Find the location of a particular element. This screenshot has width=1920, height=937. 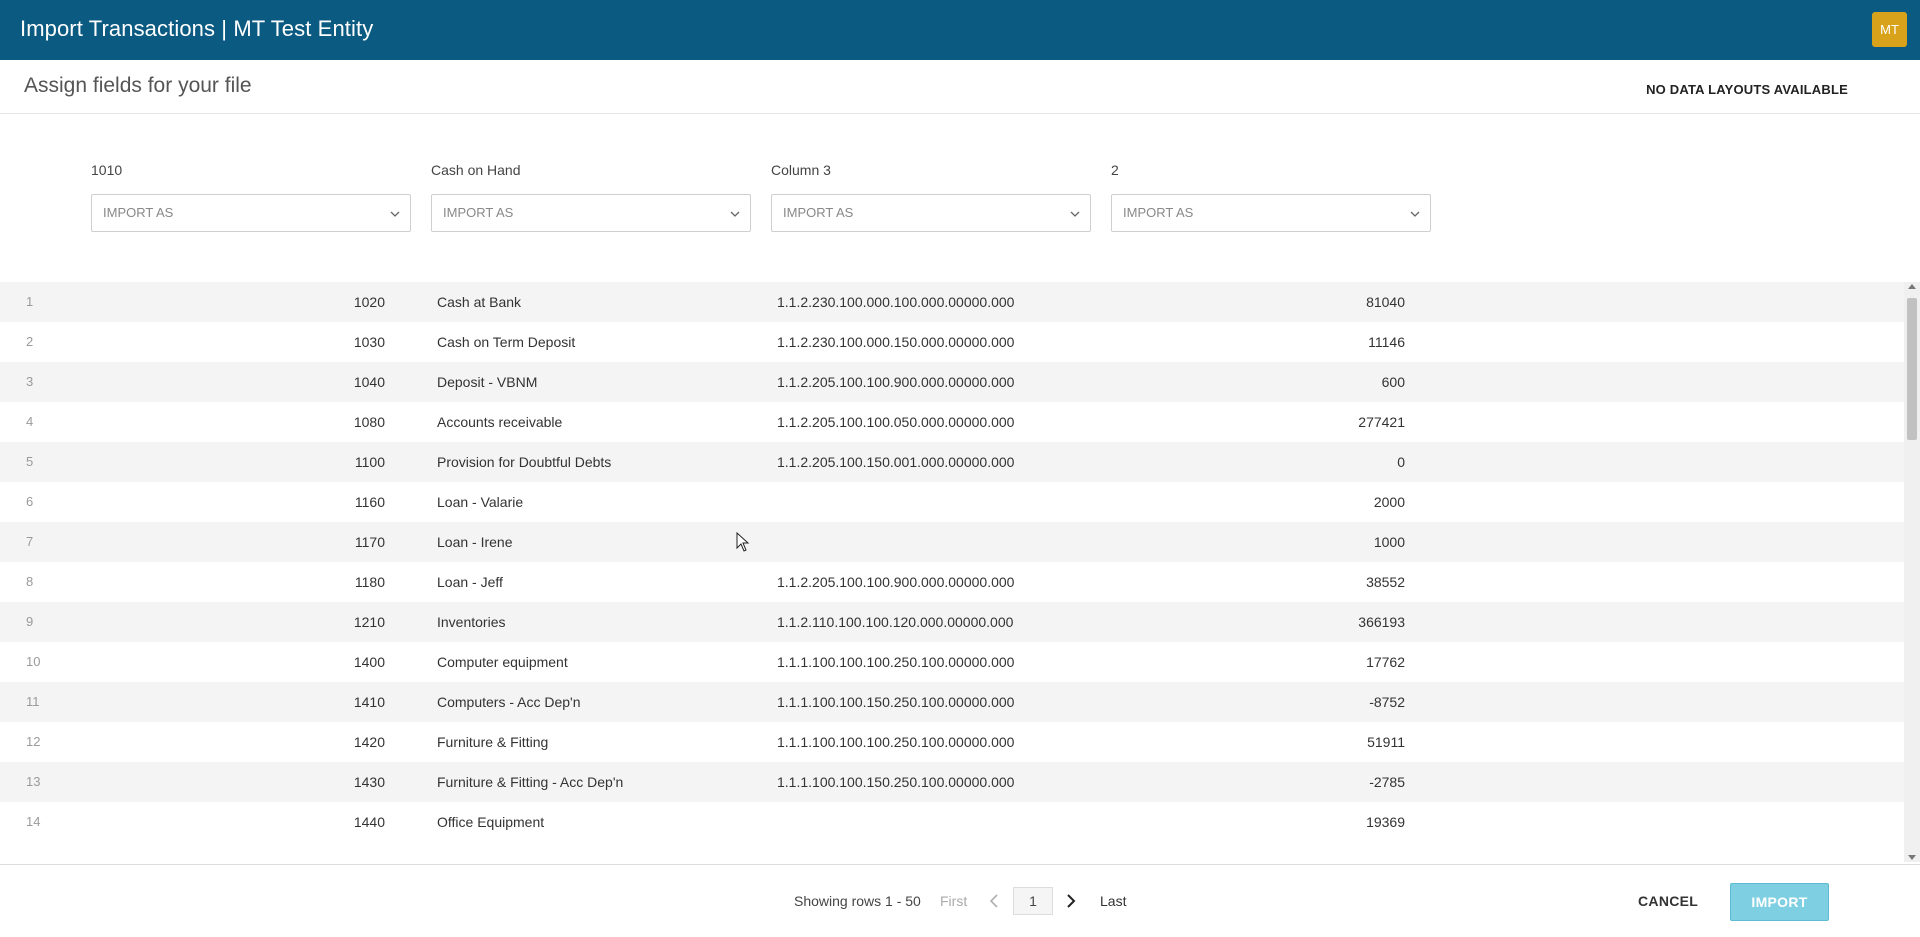

account-code-cell: 1020 is located at coordinates (369, 302).